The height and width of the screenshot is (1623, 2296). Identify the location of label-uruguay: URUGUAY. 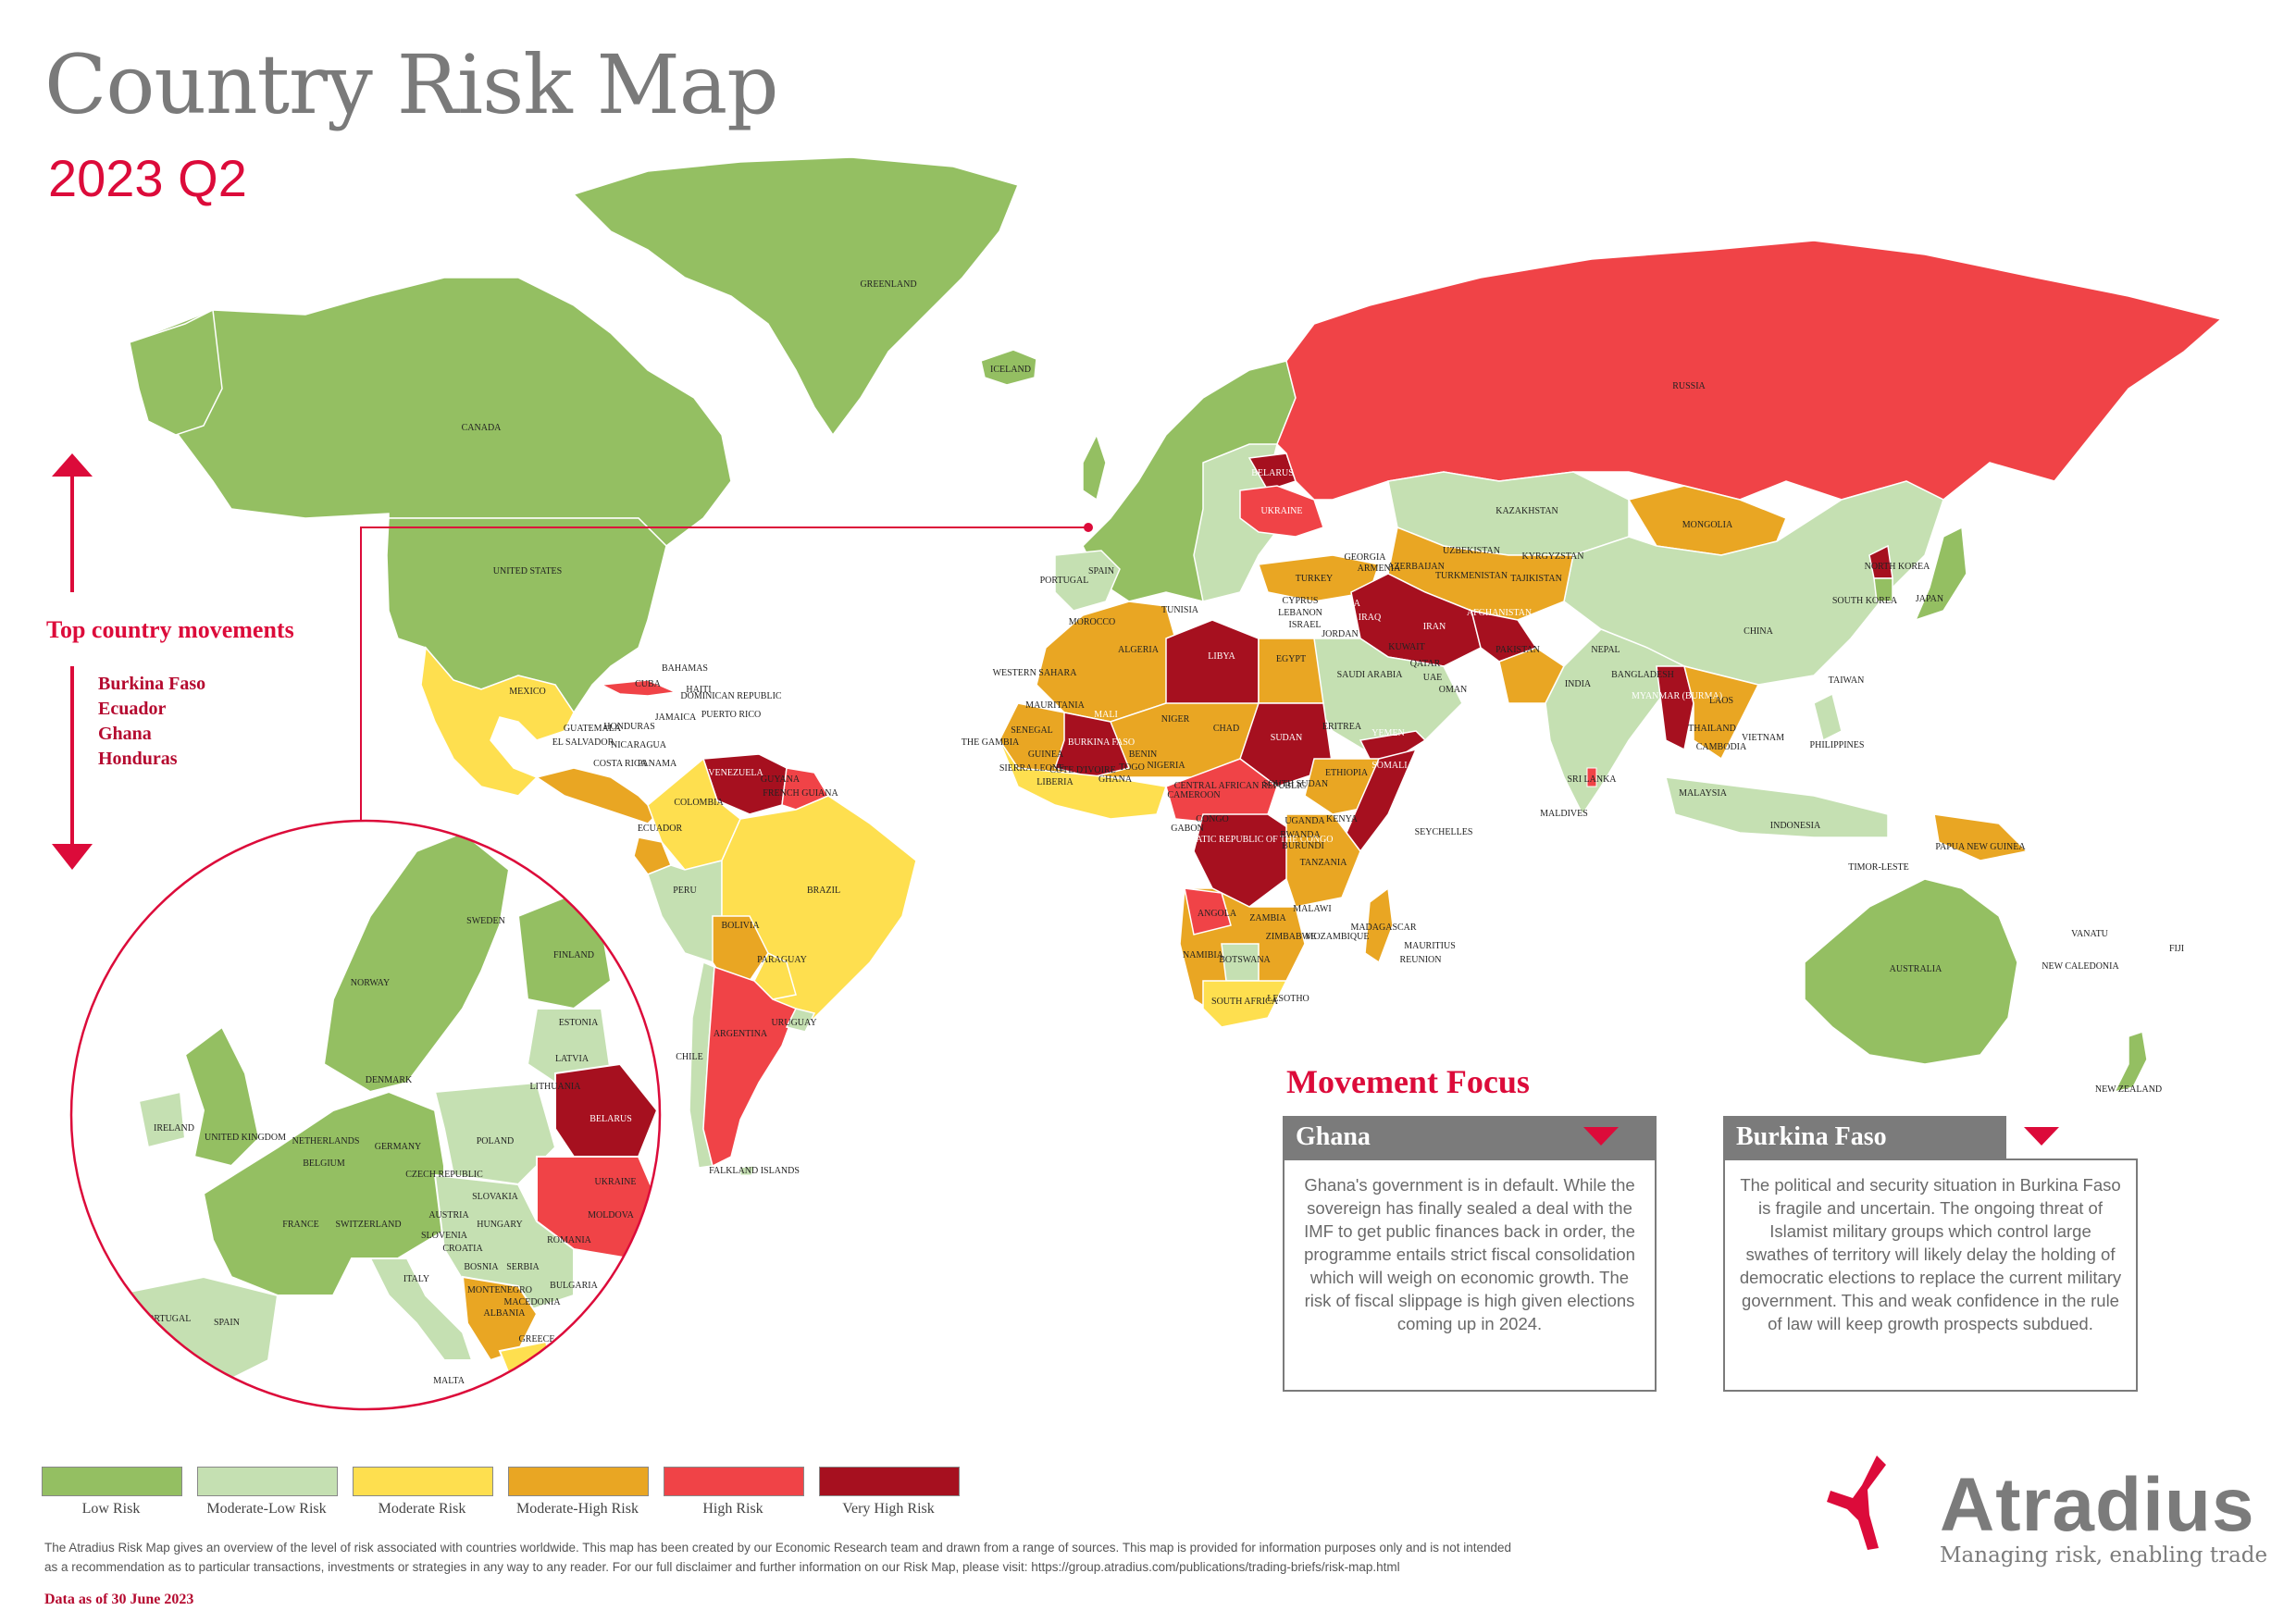
(794, 1023).